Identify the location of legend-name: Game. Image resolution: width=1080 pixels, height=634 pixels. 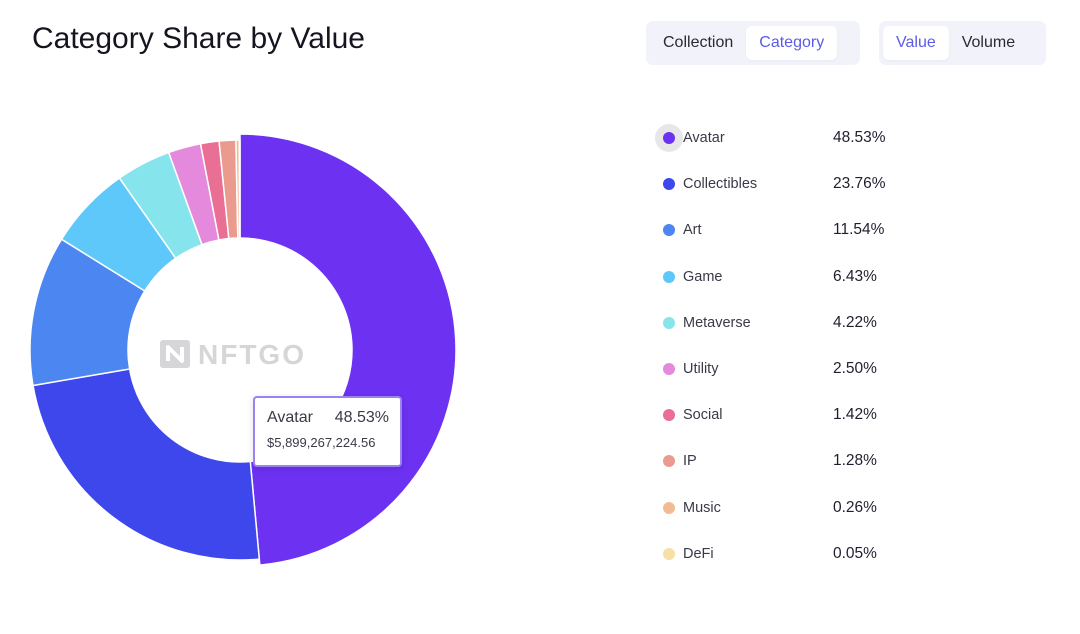
(703, 276).